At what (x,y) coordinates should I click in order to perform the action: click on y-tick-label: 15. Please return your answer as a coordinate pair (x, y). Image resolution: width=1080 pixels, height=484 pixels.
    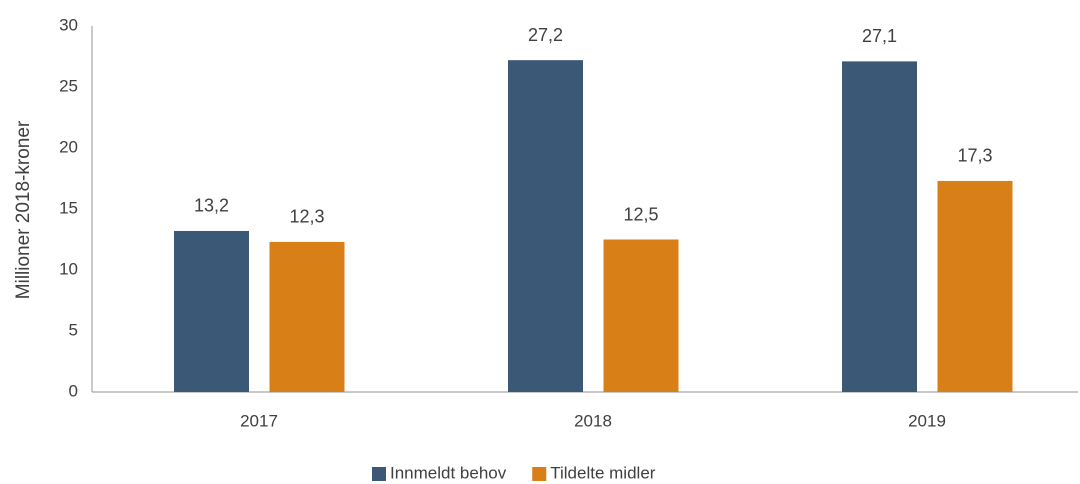
    Looking at the image, I should click on (68, 207).